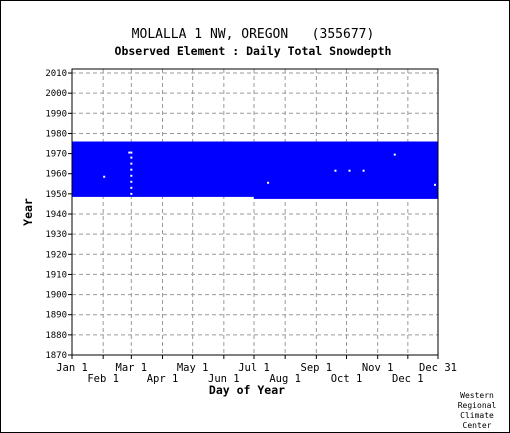  I want to click on credit-line: Climate, so click(477, 415).